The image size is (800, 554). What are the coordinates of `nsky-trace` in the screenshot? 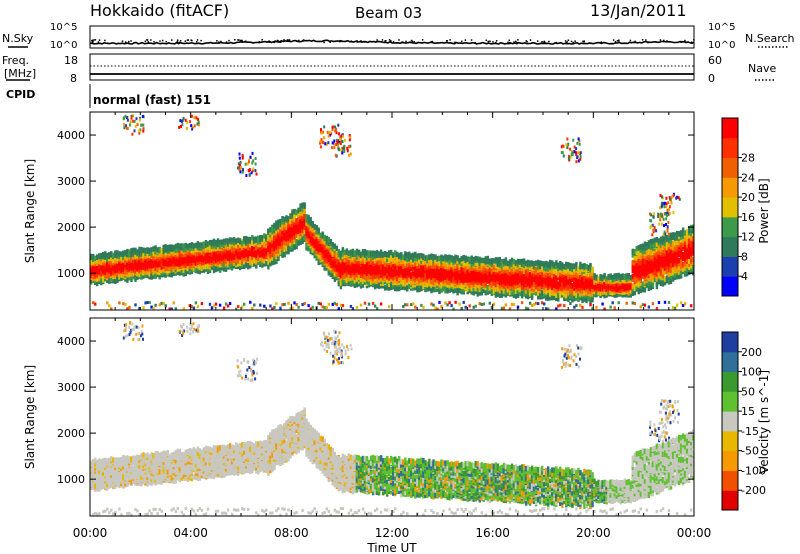 It's located at (392, 42).